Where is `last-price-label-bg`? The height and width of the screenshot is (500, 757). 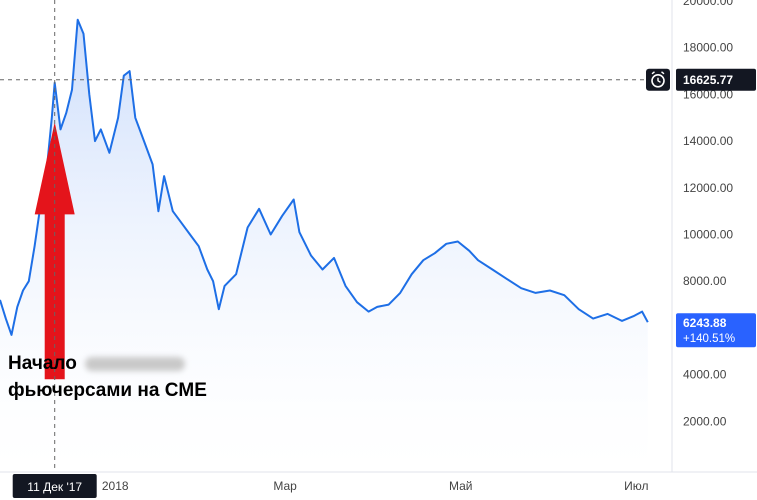 last-price-label-bg is located at coordinates (716, 330).